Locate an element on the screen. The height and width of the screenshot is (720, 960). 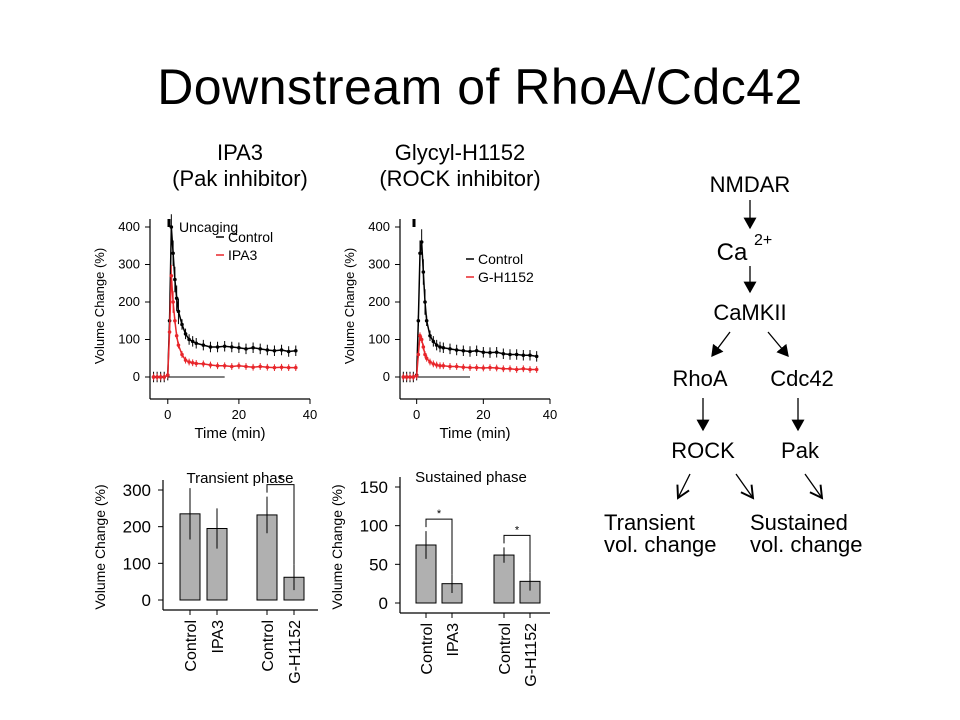
rock-y-tick-label: 100 is located at coordinates (379, 339).